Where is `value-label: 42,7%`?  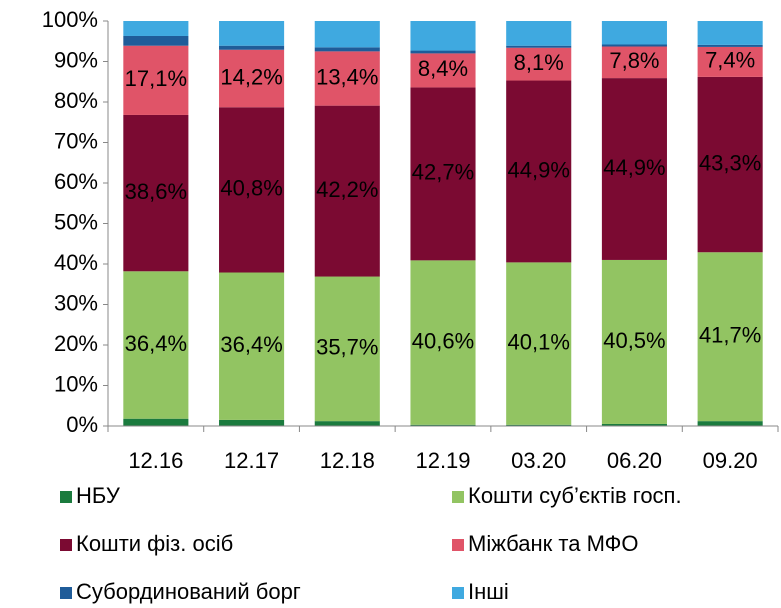 value-label: 42,7% is located at coordinates (443, 172).